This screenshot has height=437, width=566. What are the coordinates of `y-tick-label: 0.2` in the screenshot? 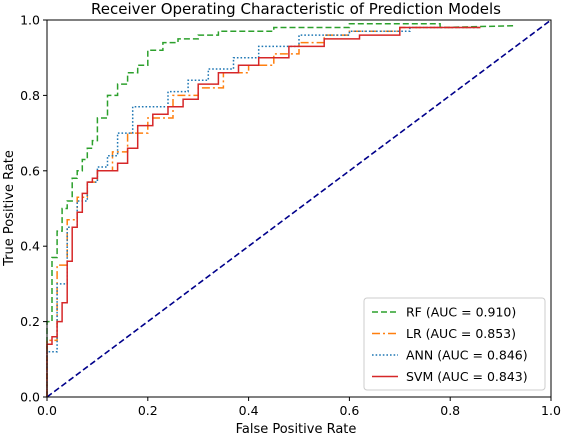 It's located at (30, 321).